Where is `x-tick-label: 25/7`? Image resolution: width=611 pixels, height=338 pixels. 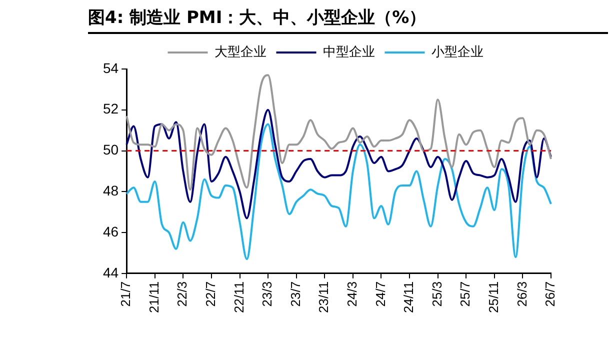
x-tick-label: 25/7 is located at coordinates (465, 294).